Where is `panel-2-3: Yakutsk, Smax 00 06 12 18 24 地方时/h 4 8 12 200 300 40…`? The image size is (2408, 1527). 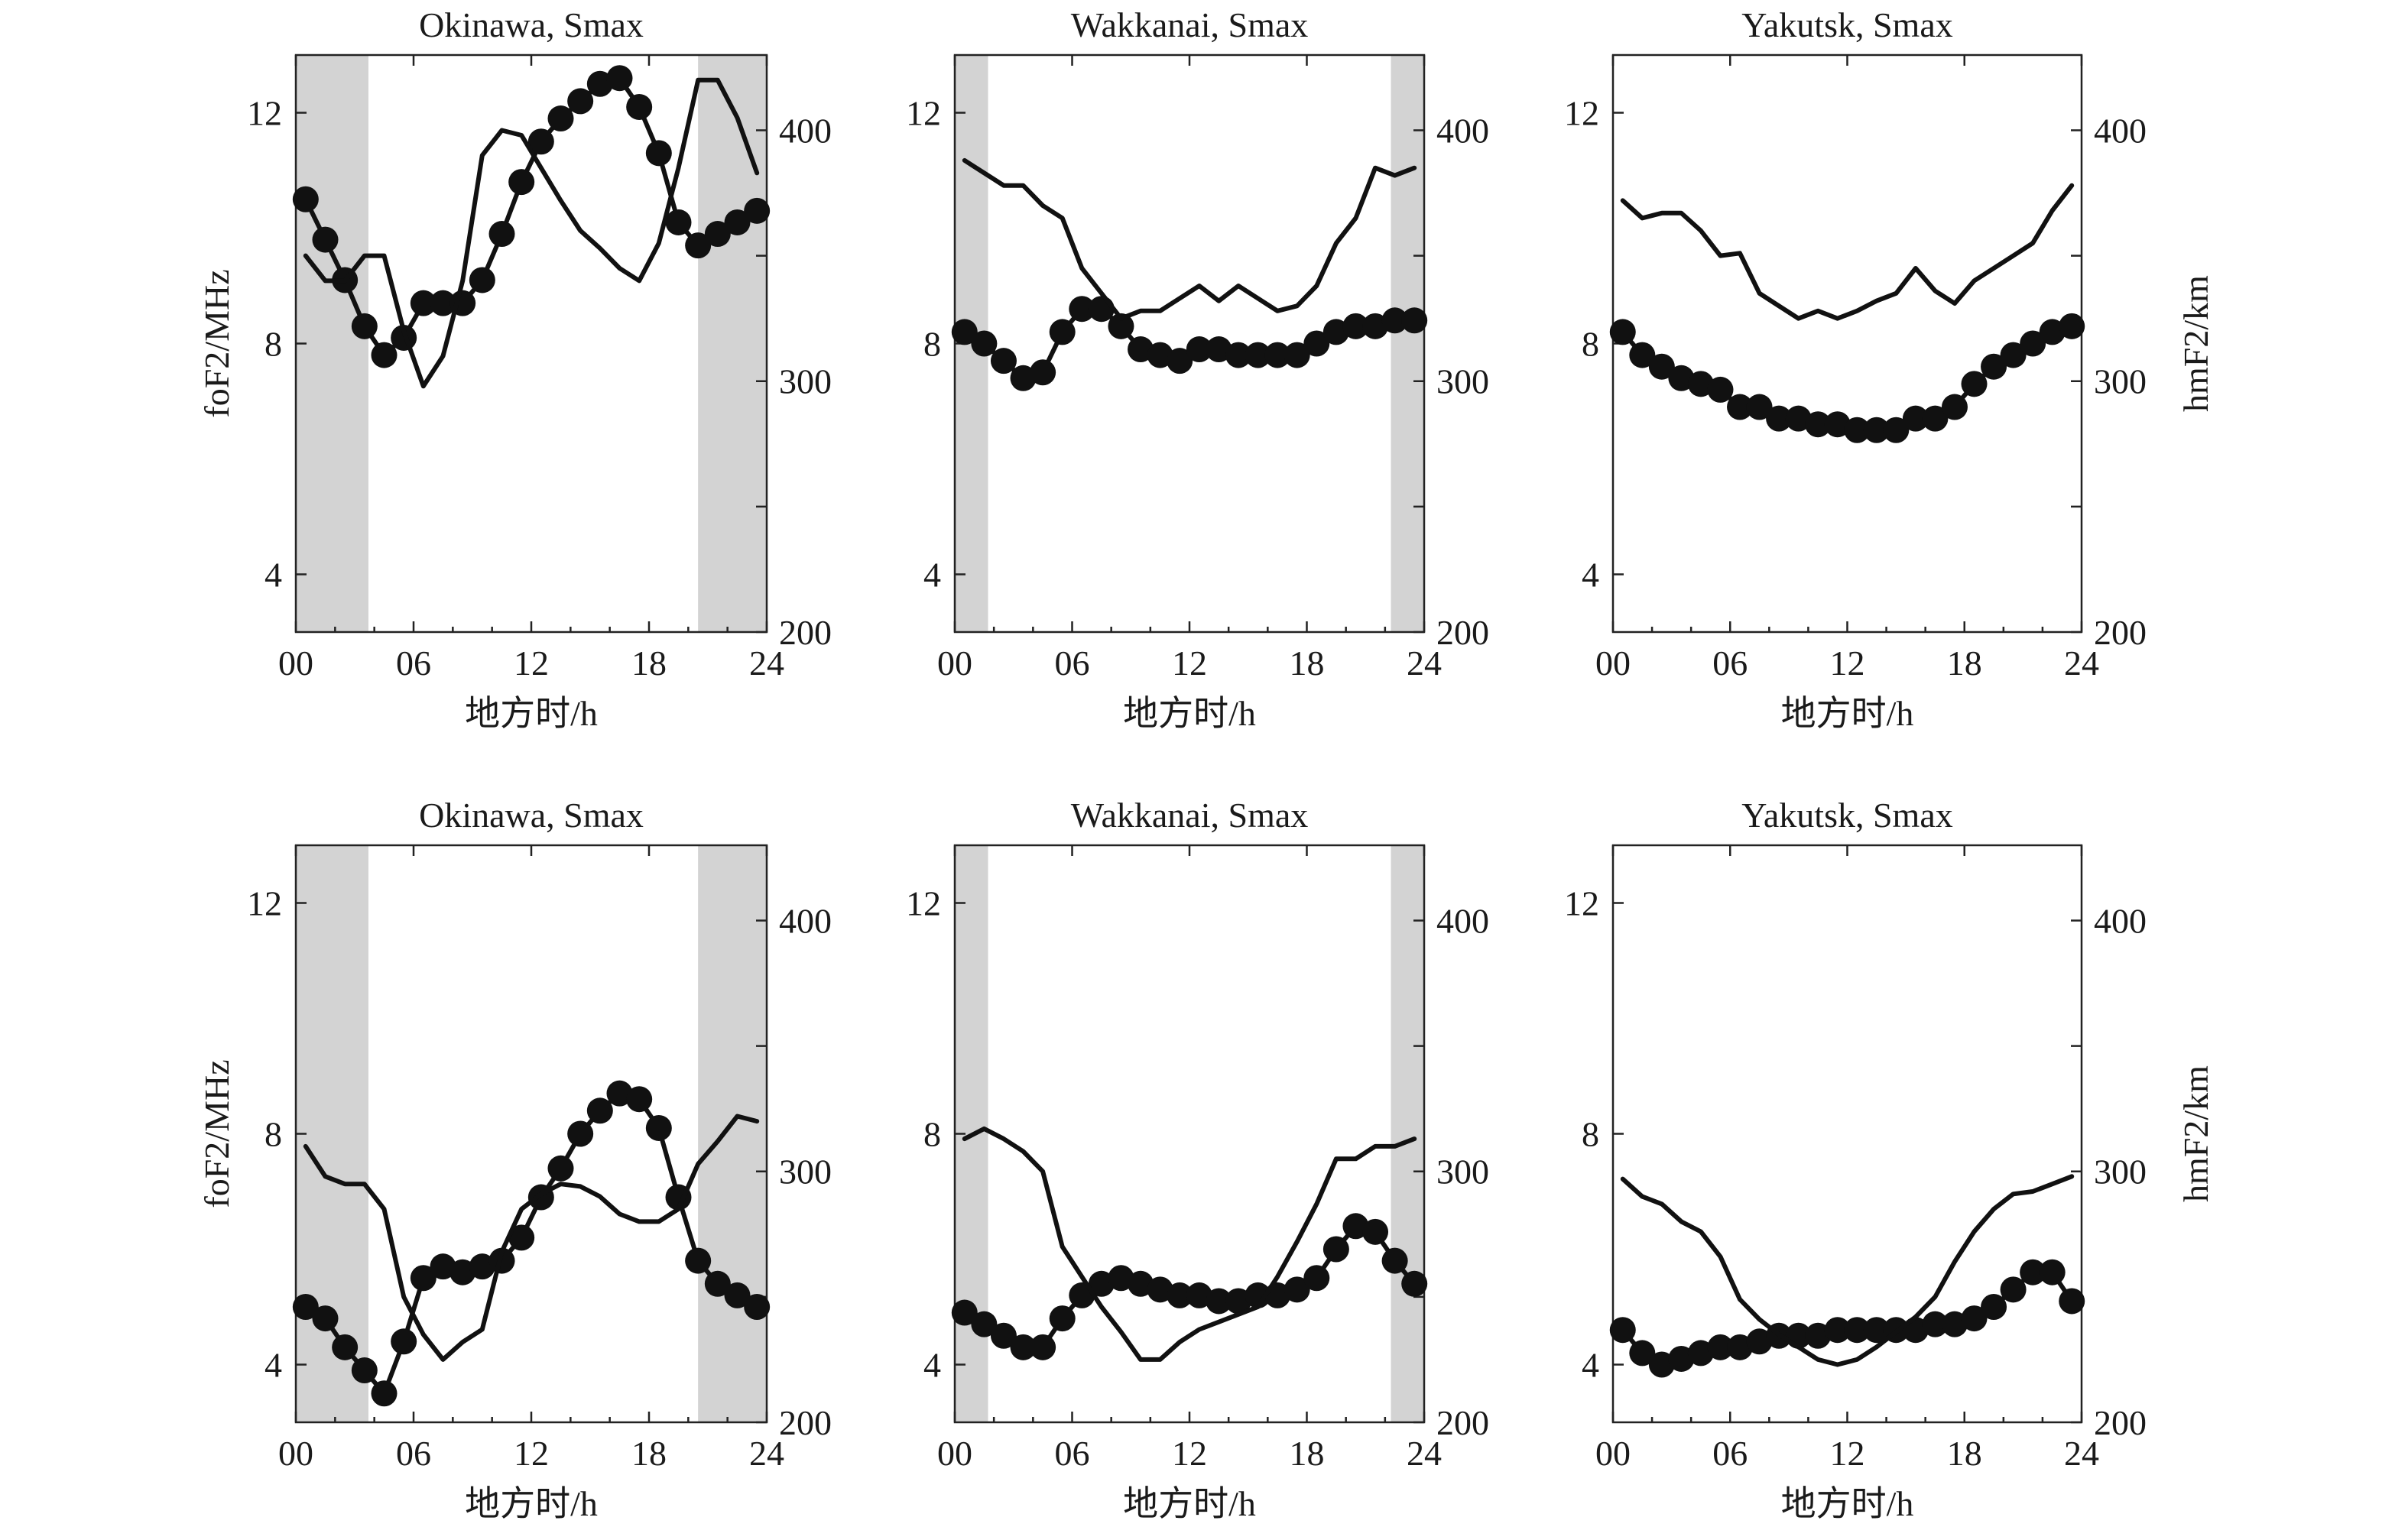
panel-2-3: Yakutsk, Smax 00 06 12 18 24 地方时/h 4 8 12 200 300 40… is located at coordinates (1890, 1160).